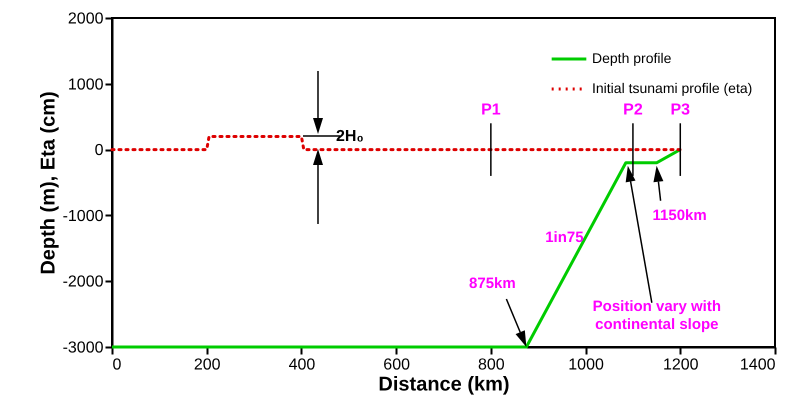 Image resolution: width=801 pixels, height=418 pixels. I want to click on x-tick-label: 800, so click(491, 365).